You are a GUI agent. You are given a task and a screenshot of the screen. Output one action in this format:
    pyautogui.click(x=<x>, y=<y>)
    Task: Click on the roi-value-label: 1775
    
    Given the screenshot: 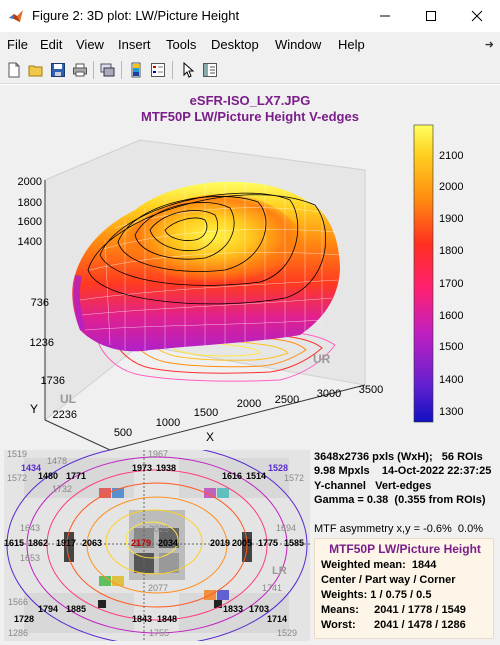 What is the action you would take?
    pyautogui.click(x=268, y=543)
    